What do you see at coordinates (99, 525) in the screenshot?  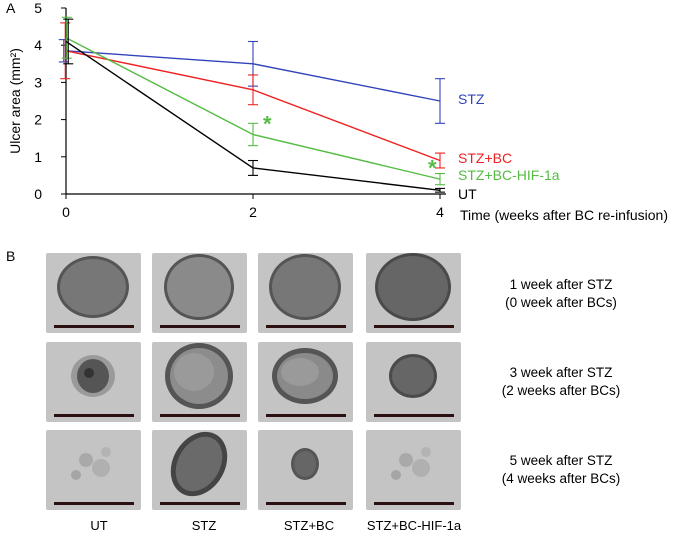 I see `col-label-ut: UT` at bounding box center [99, 525].